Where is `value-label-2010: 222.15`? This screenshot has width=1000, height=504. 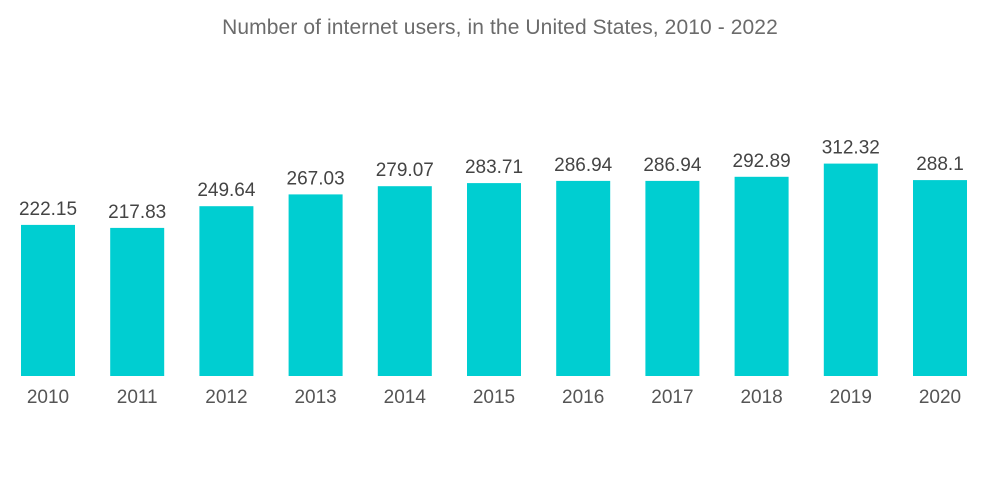 value-label-2010: 222.15 is located at coordinates (48, 209).